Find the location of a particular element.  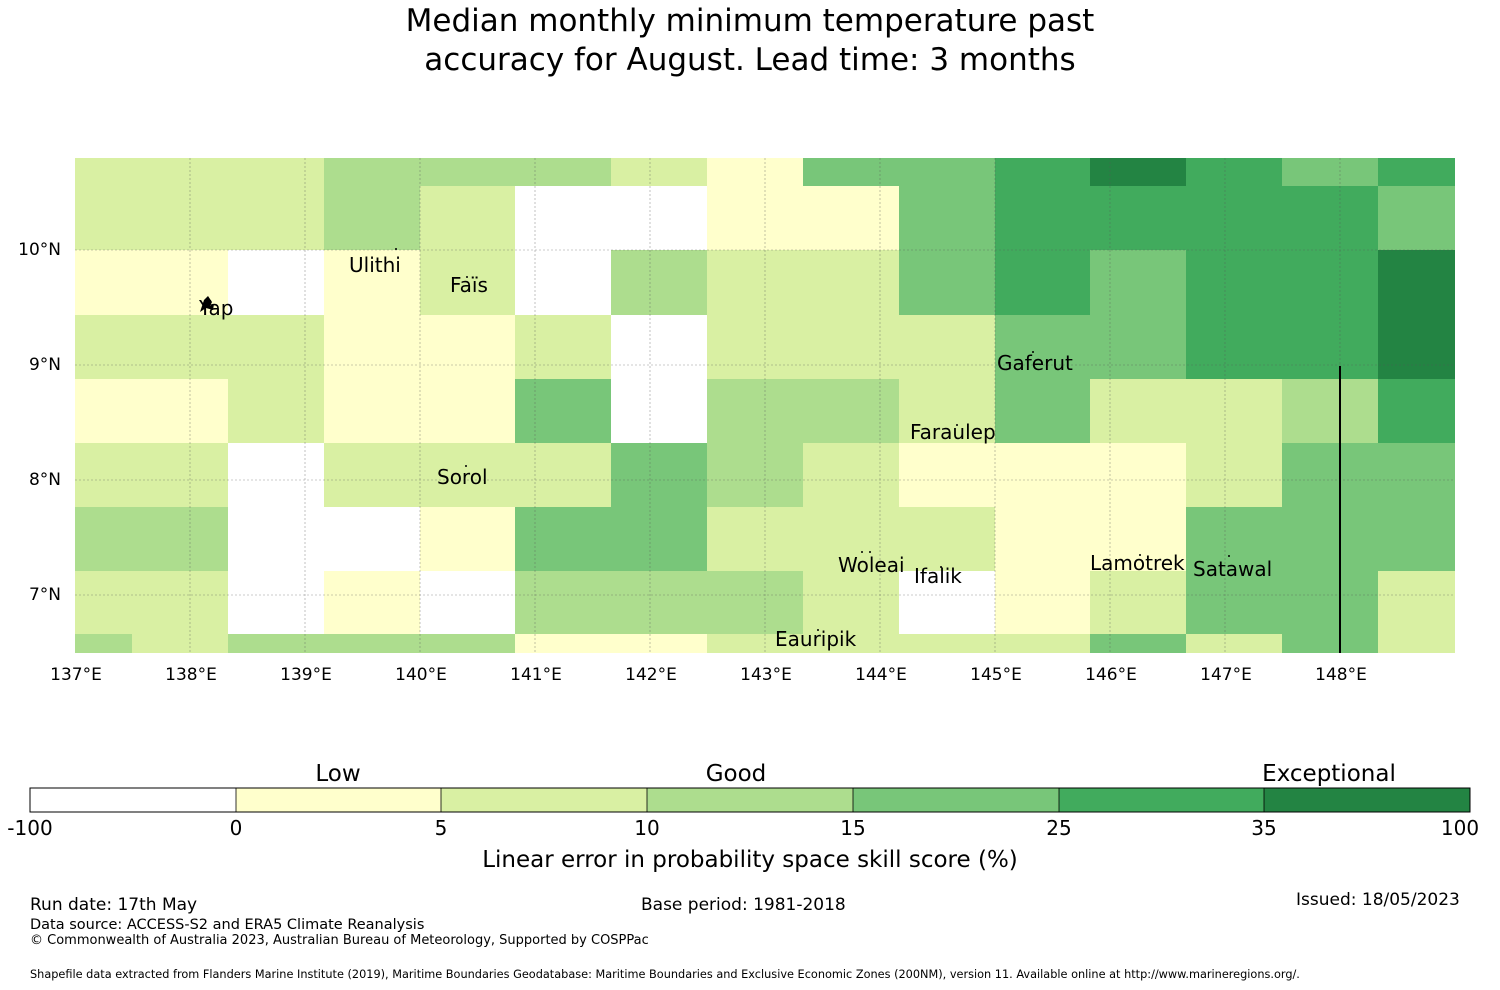

lat-label: 8°N is located at coordinates (44, 480).